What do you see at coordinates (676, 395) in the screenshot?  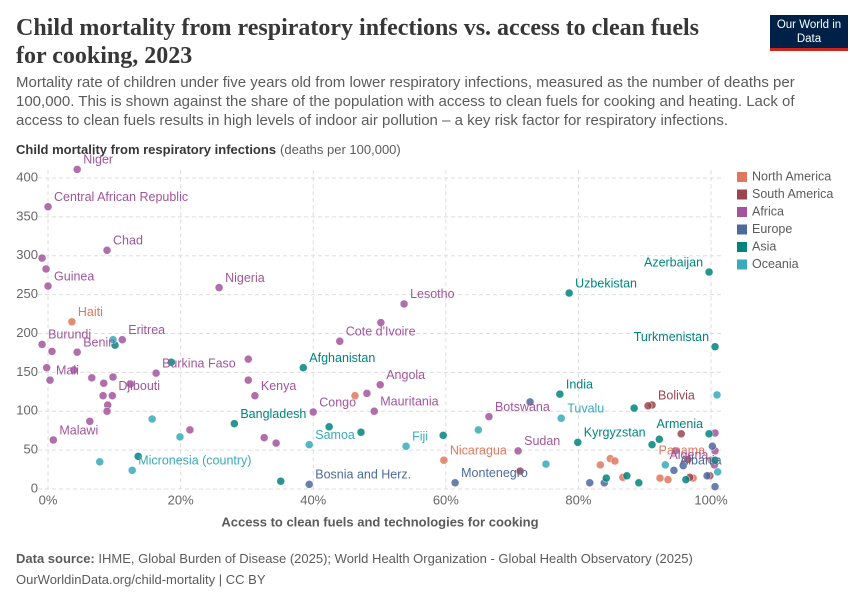 I see `point-label: Bolivia` at bounding box center [676, 395].